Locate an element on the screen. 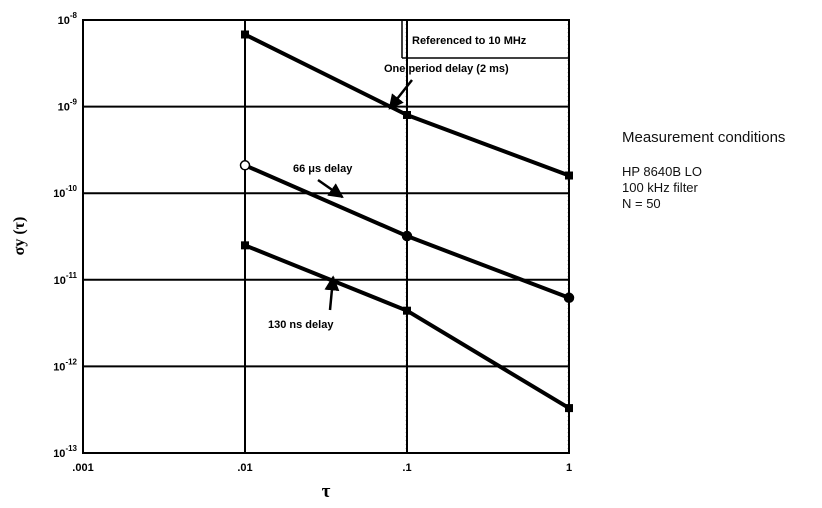 The height and width of the screenshot is (508, 822). condition-line-filter: 100 kHz filter is located at coordinates (660, 187).